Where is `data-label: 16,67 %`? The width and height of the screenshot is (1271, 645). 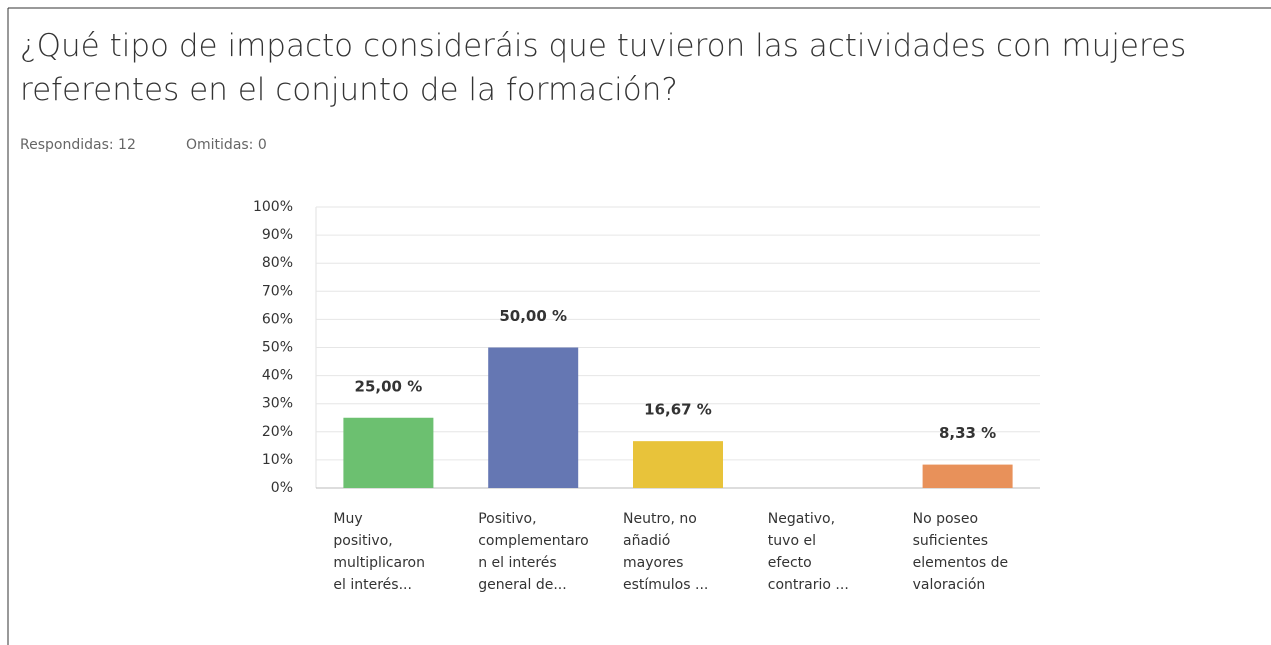 data-label: 16,67 % is located at coordinates (678, 410).